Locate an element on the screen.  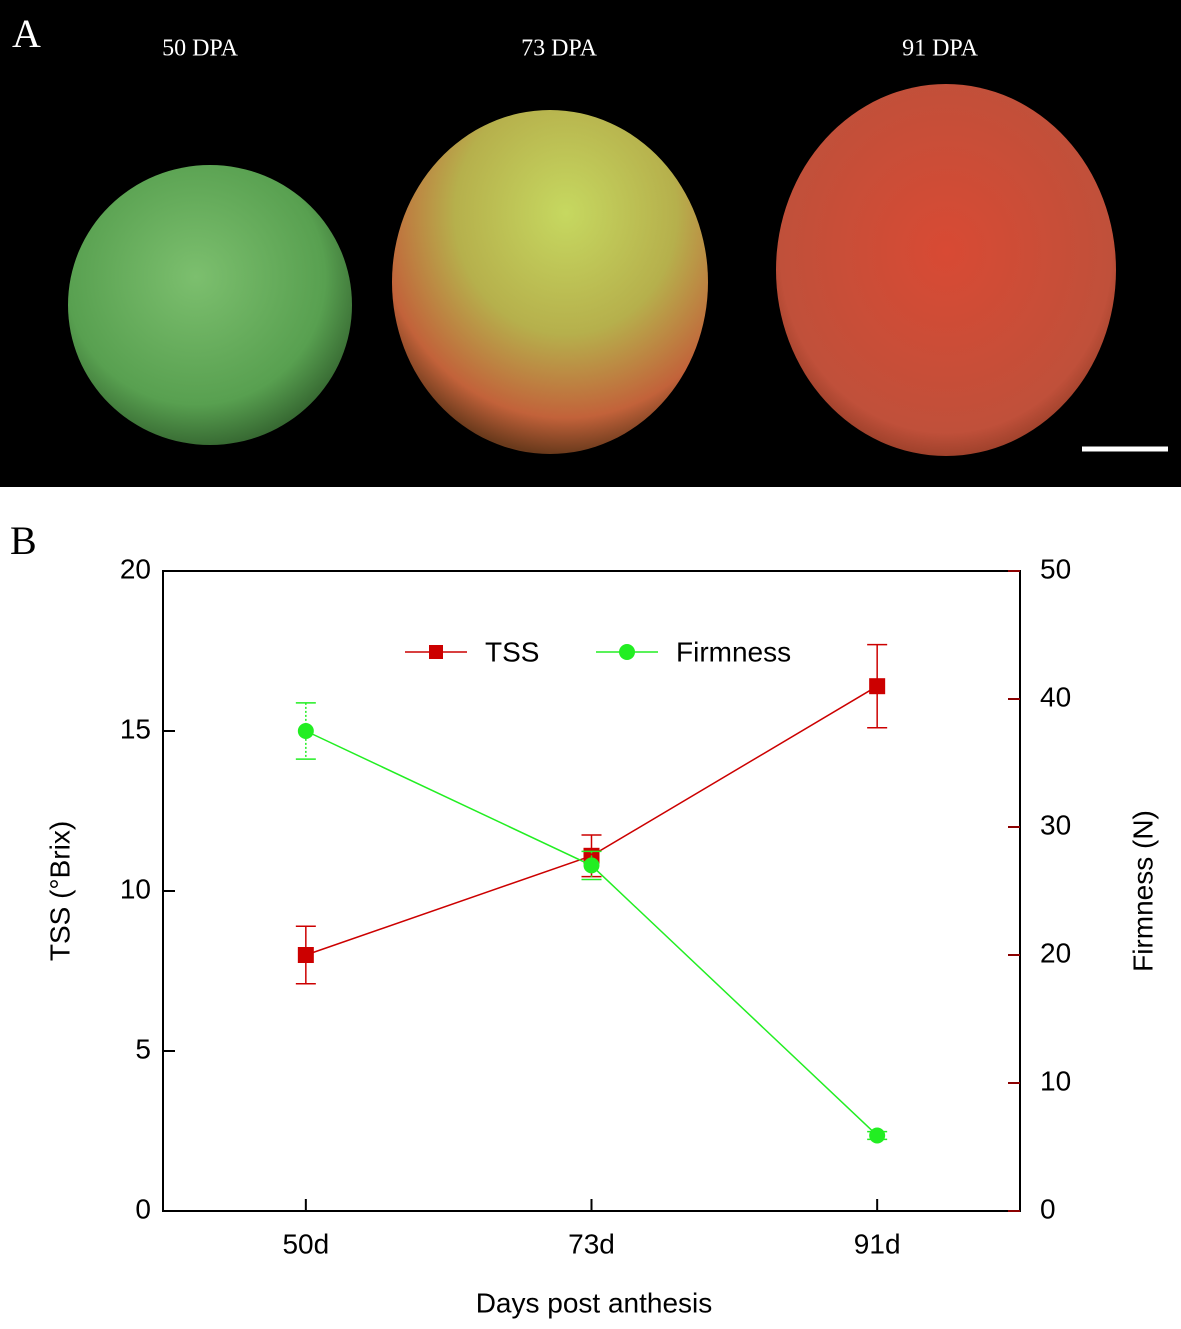
y-tick-label: 5 is located at coordinates (143, 1048).